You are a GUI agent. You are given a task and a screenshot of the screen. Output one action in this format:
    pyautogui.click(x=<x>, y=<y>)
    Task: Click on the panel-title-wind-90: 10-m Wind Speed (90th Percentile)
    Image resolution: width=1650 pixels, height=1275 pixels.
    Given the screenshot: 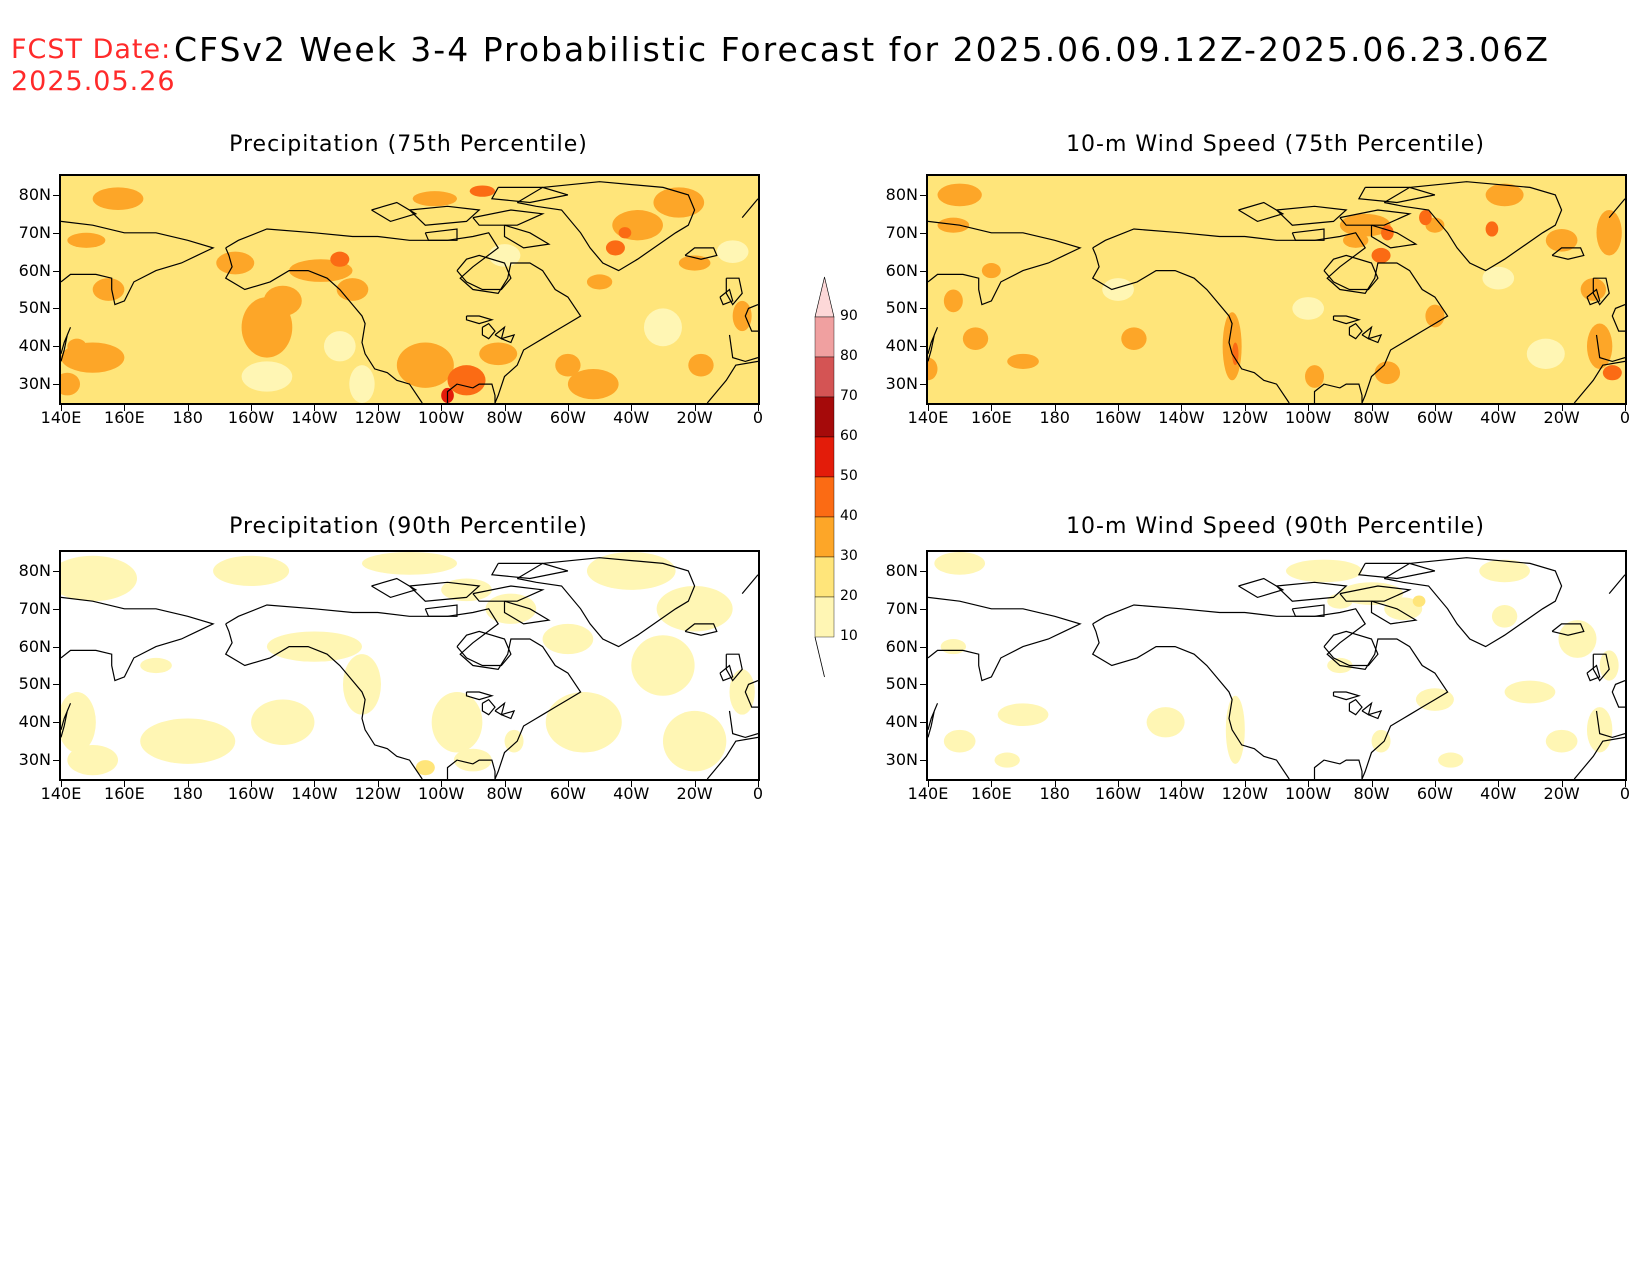 What is the action you would take?
    pyautogui.click(x=1275, y=526)
    